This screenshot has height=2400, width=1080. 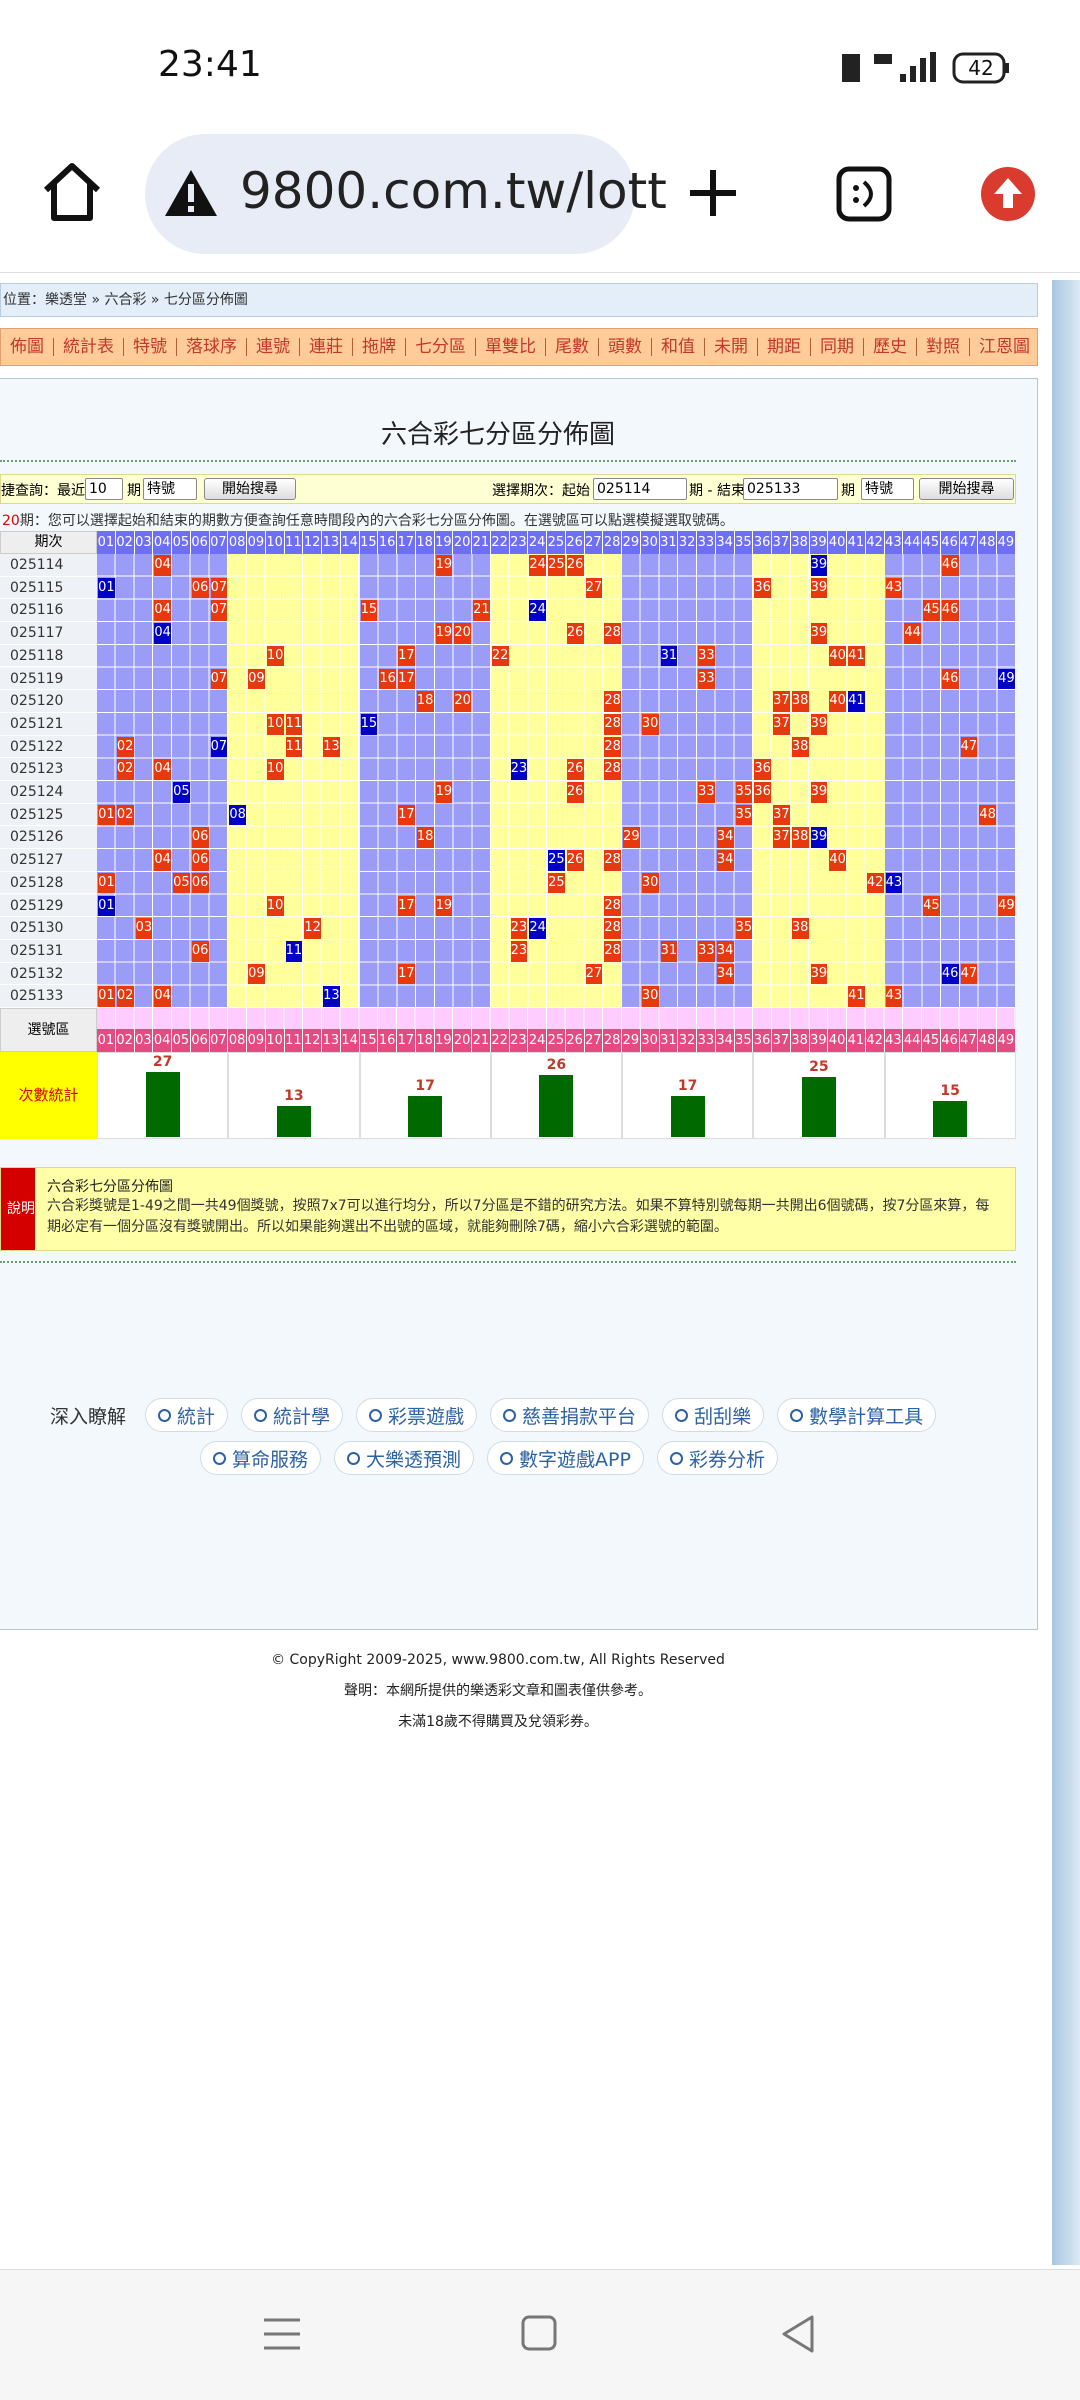 What do you see at coordinates (417, 1415) in the screenshot?
I see `link-pill: 彩票遊戲` at bounding box center [417, 1415].